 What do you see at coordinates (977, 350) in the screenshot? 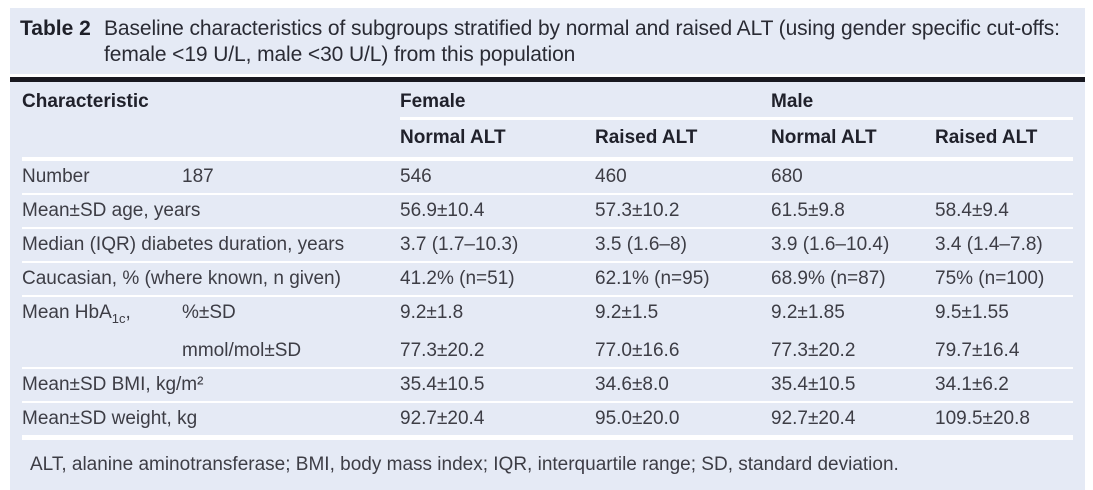
I see `cell-male-raised: 79.7±16.4` at bounding box center [977, 350].